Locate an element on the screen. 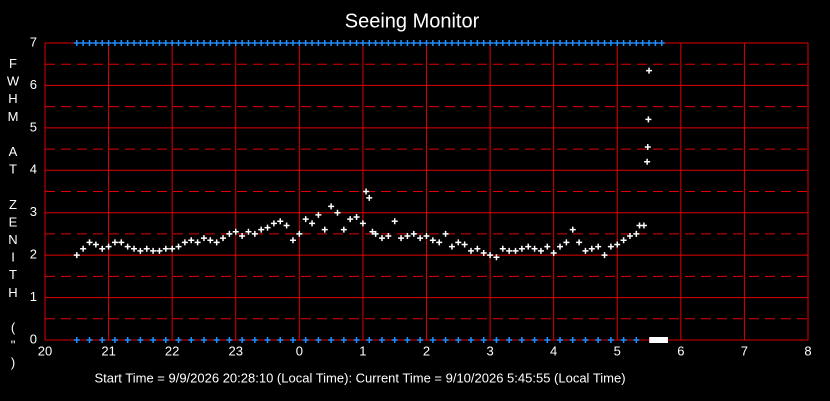 This screenshot has width=830, height=401. x-tick-label: 23 is located at coordinates (236, 350).